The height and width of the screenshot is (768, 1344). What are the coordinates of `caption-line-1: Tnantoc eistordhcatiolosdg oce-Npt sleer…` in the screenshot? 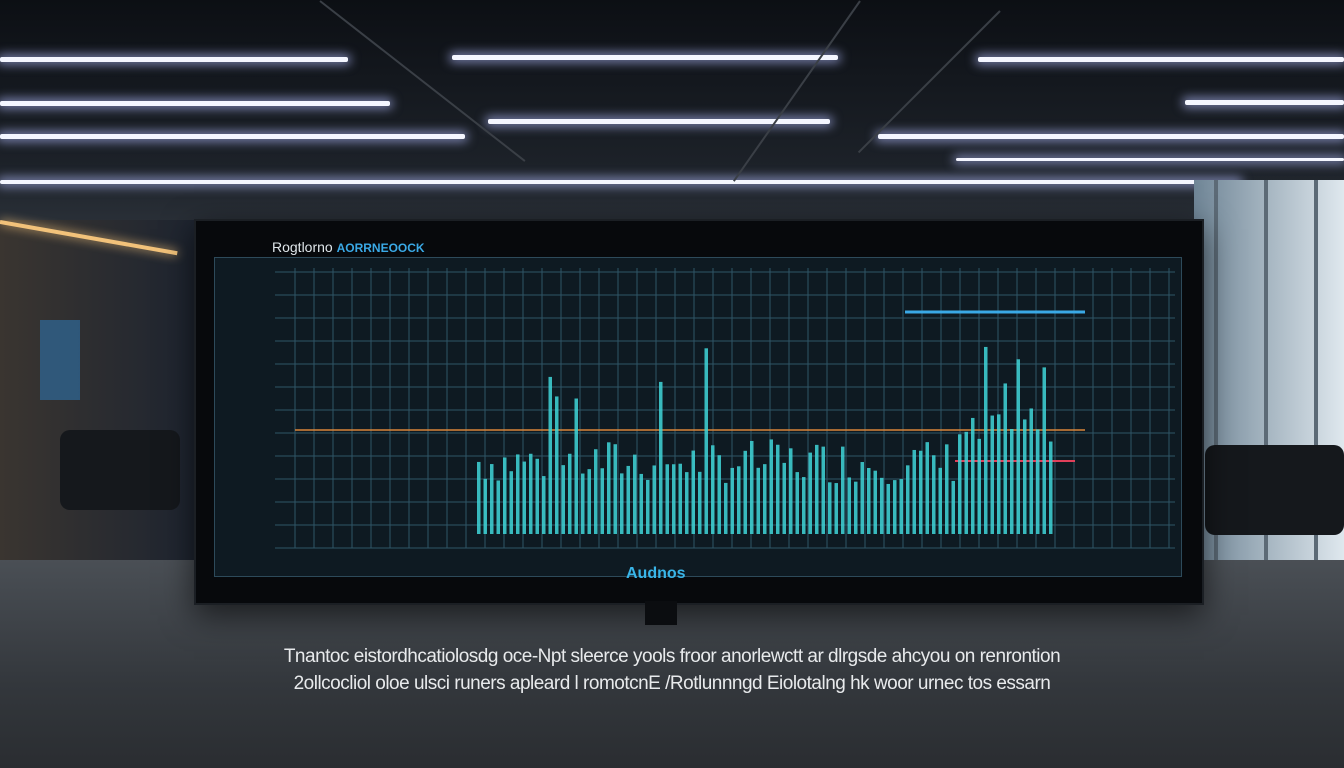 It's located at (672, 656).